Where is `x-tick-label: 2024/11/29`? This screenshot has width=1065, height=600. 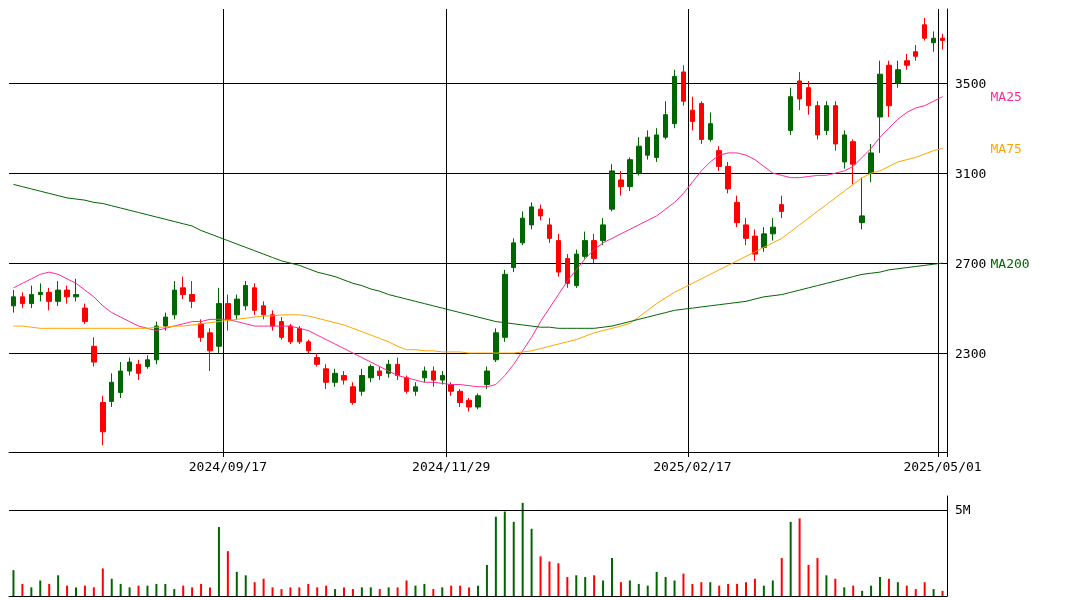 x-tick-label: 2024/11/29 is located at coordinates (451, 466).